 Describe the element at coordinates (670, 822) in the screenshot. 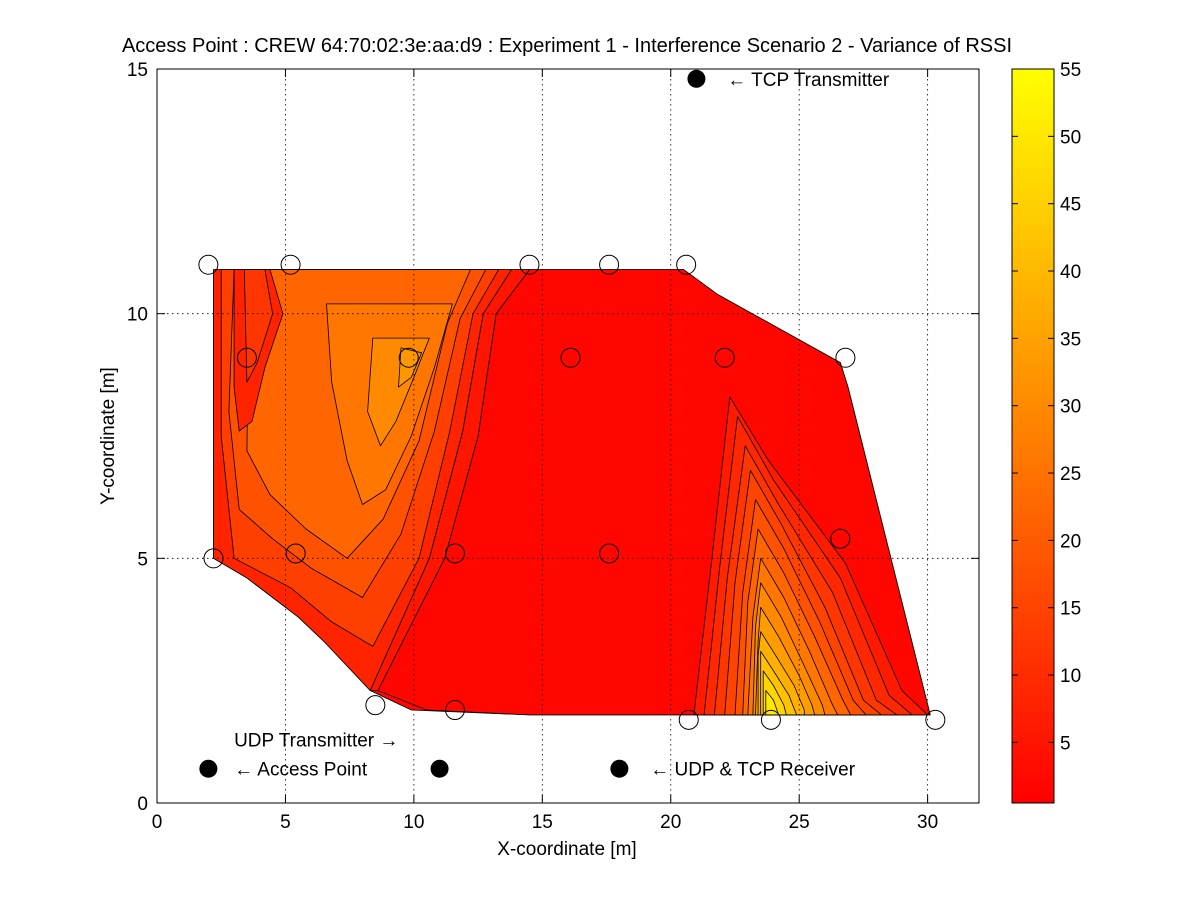

I see `x-tick-label-4: 20` at that location.